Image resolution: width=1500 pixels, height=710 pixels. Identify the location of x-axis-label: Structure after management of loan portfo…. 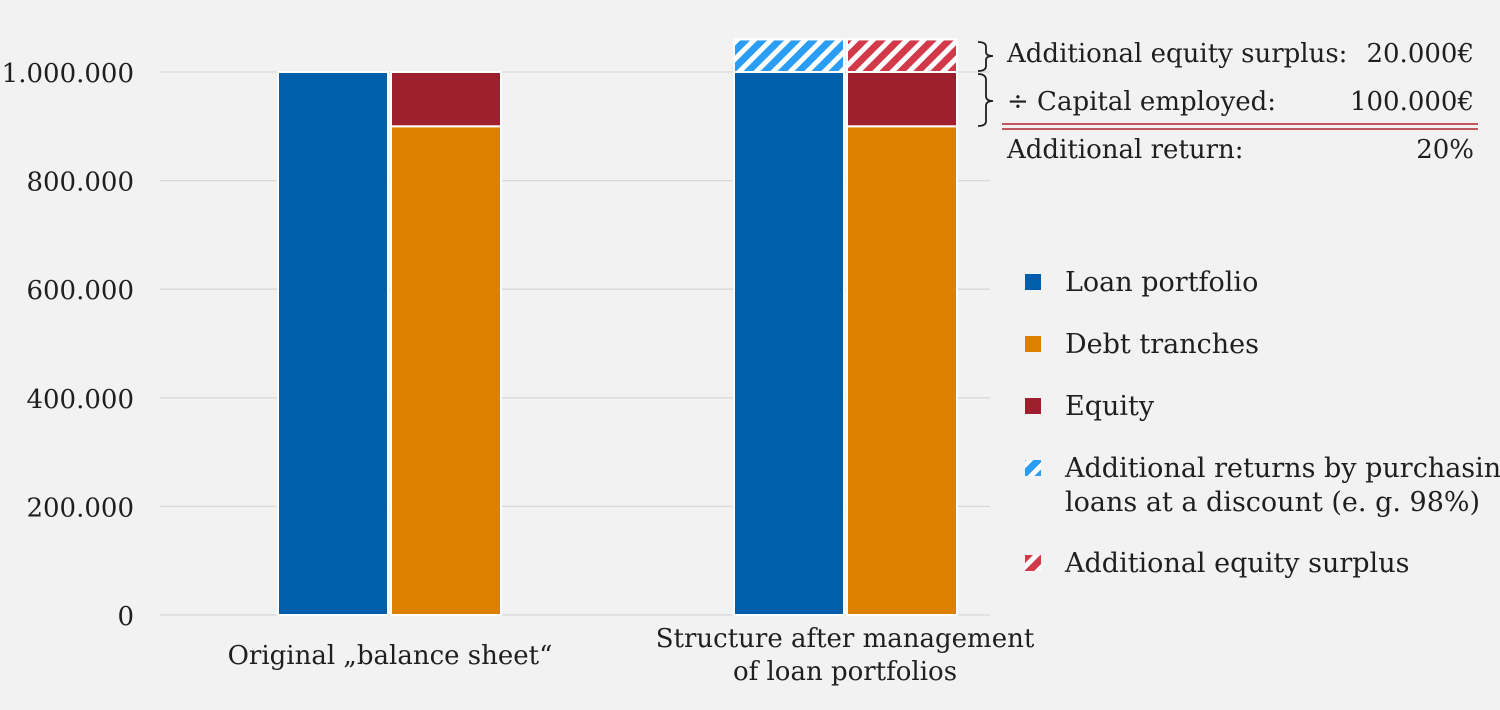
(845, 655).